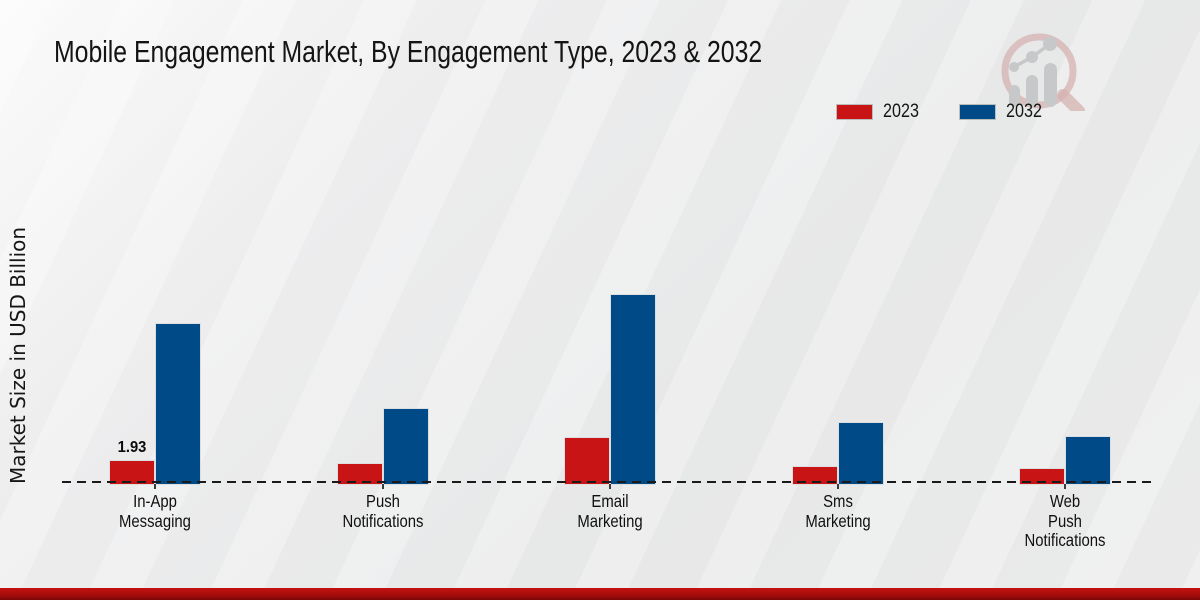  Describe the element at coordinates (942, 112) in the screenshot. I see `legend: 2023 2032` at that location.